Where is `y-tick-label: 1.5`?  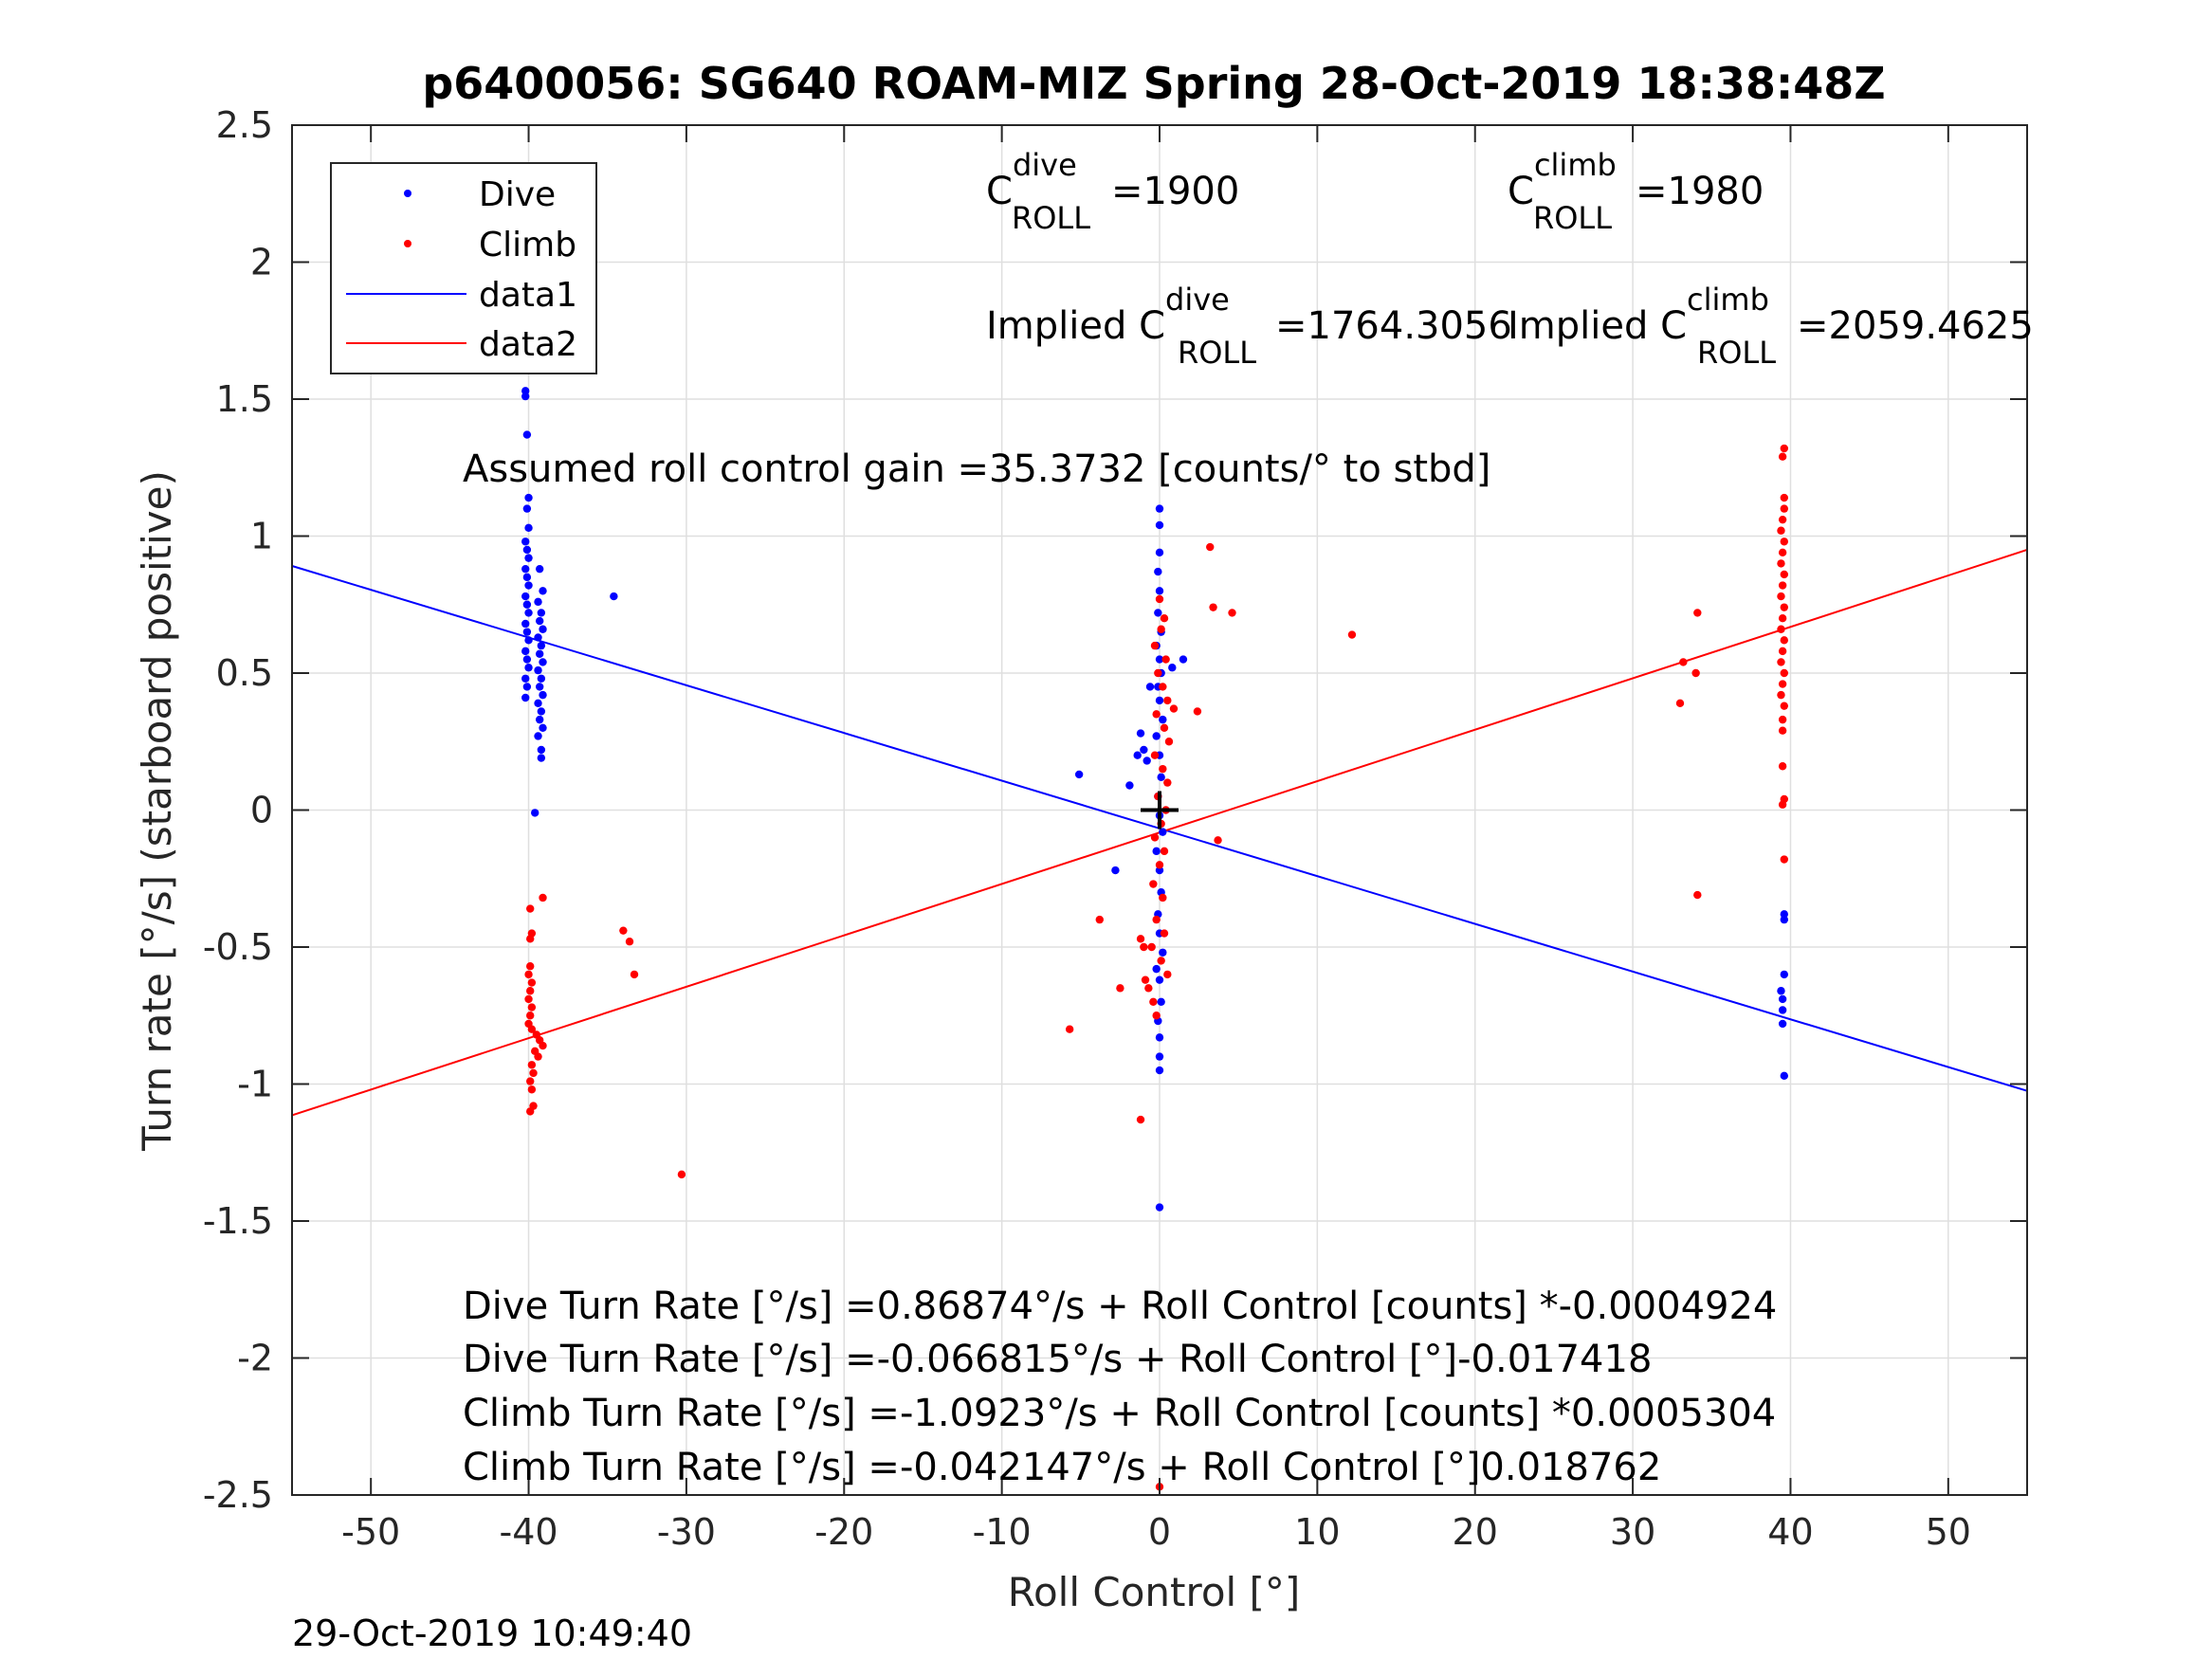
y-tick-label: 1.5 is located at coordinates (244, 399).